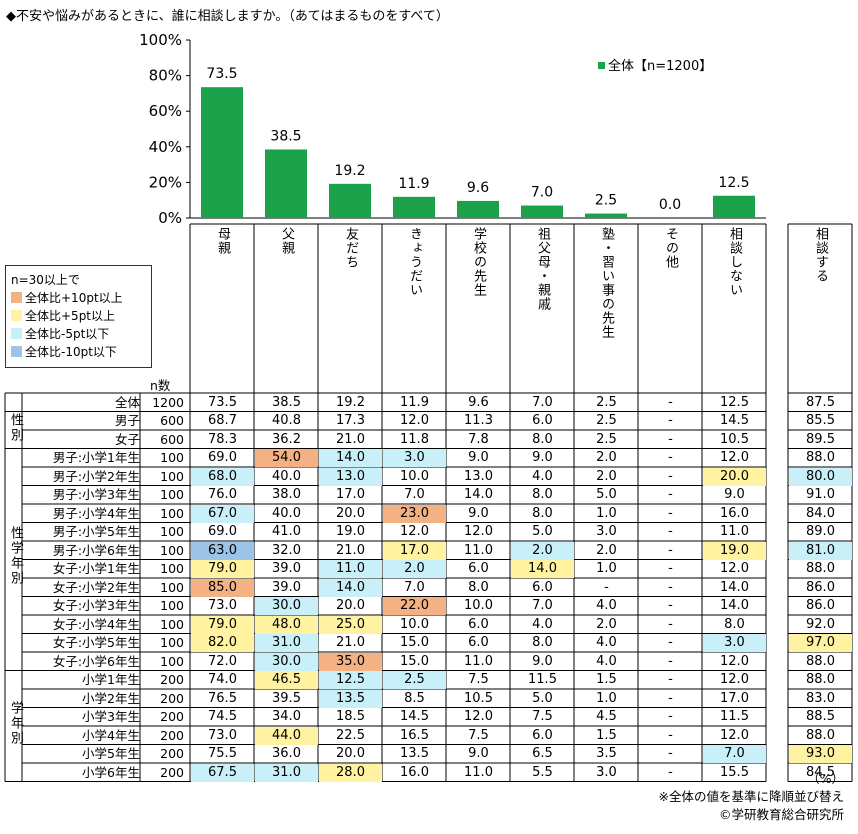 This screenshot has width=858, height=834. I want to click on table-cell: 88.0, so click(820, 457).